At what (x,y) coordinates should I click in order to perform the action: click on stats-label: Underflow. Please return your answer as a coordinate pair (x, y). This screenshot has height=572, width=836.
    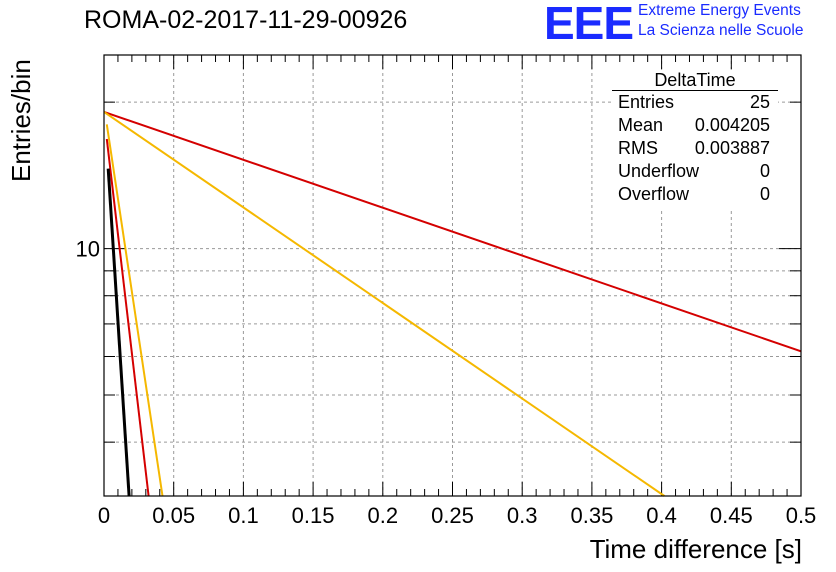
    Looking at the image, I should click on (659, 171).